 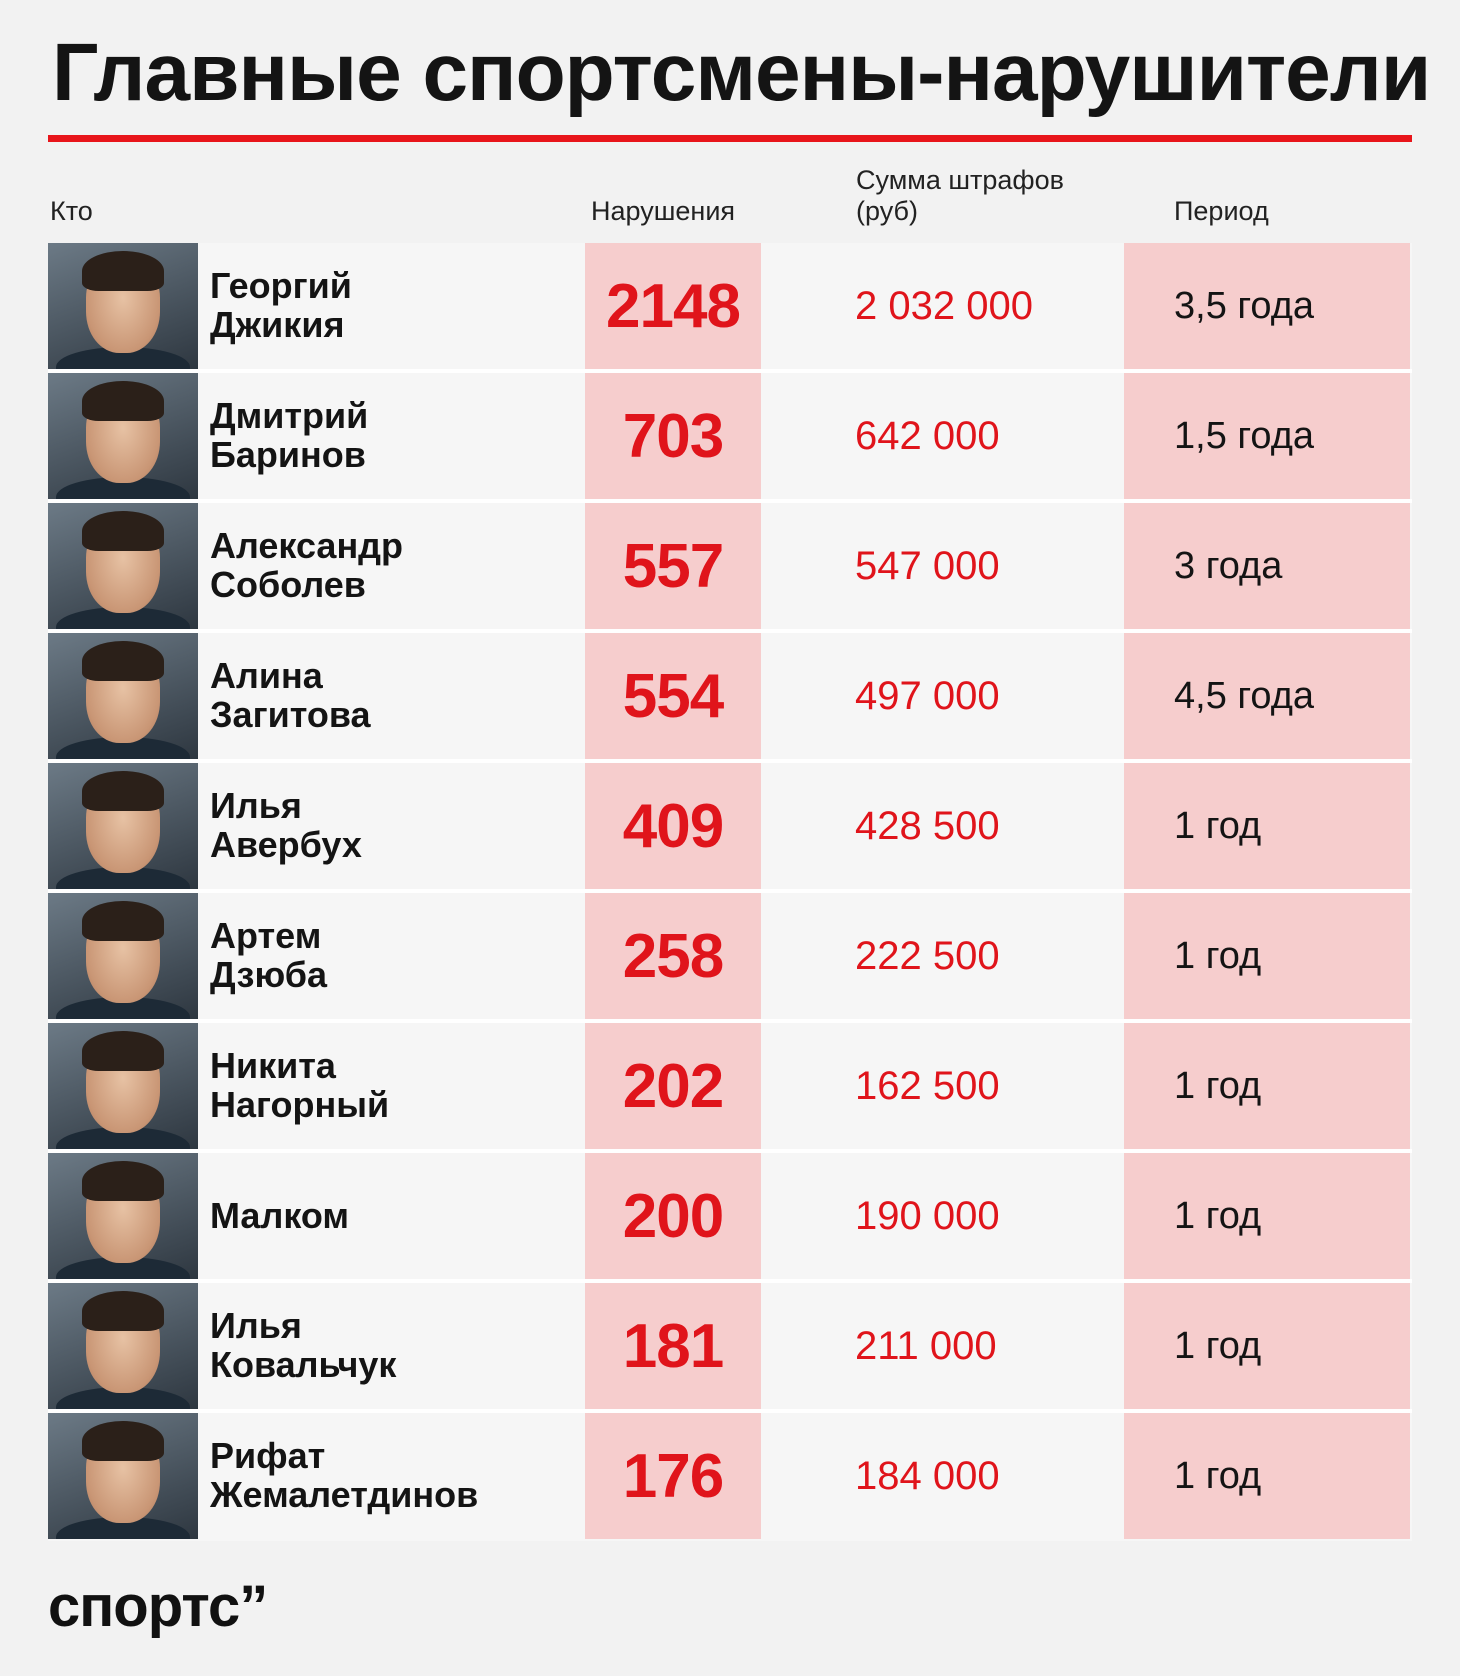 I want to click on athlete-last-name: Соболев, so click(x=288, y=584).